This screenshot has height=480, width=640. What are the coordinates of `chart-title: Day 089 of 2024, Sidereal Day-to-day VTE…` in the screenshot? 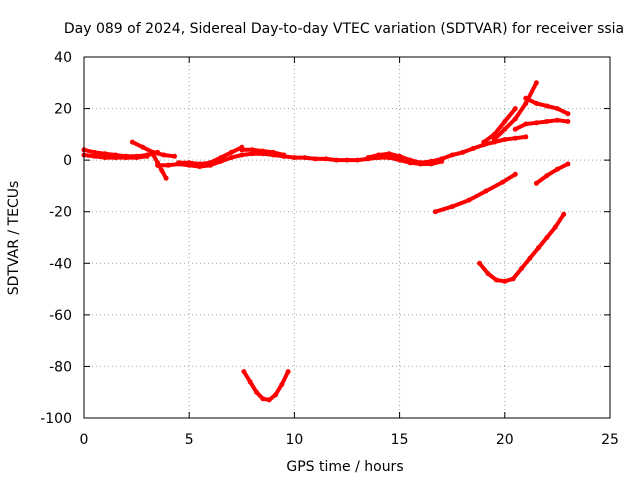 It's located at (344, 29).